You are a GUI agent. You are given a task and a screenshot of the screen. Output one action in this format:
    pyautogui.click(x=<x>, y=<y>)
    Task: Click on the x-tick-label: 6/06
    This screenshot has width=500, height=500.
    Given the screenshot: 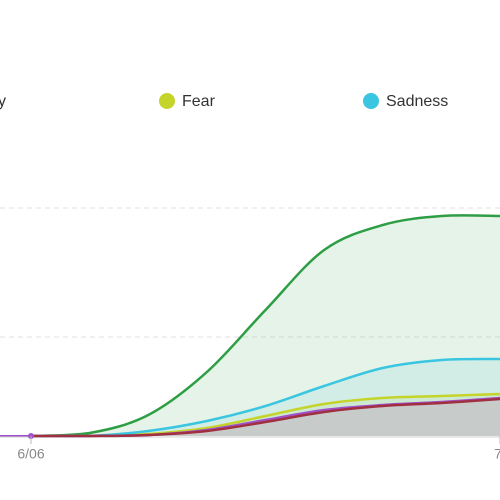 What is the action you would take?
    pyautogui.click(x=30, y=454)
    